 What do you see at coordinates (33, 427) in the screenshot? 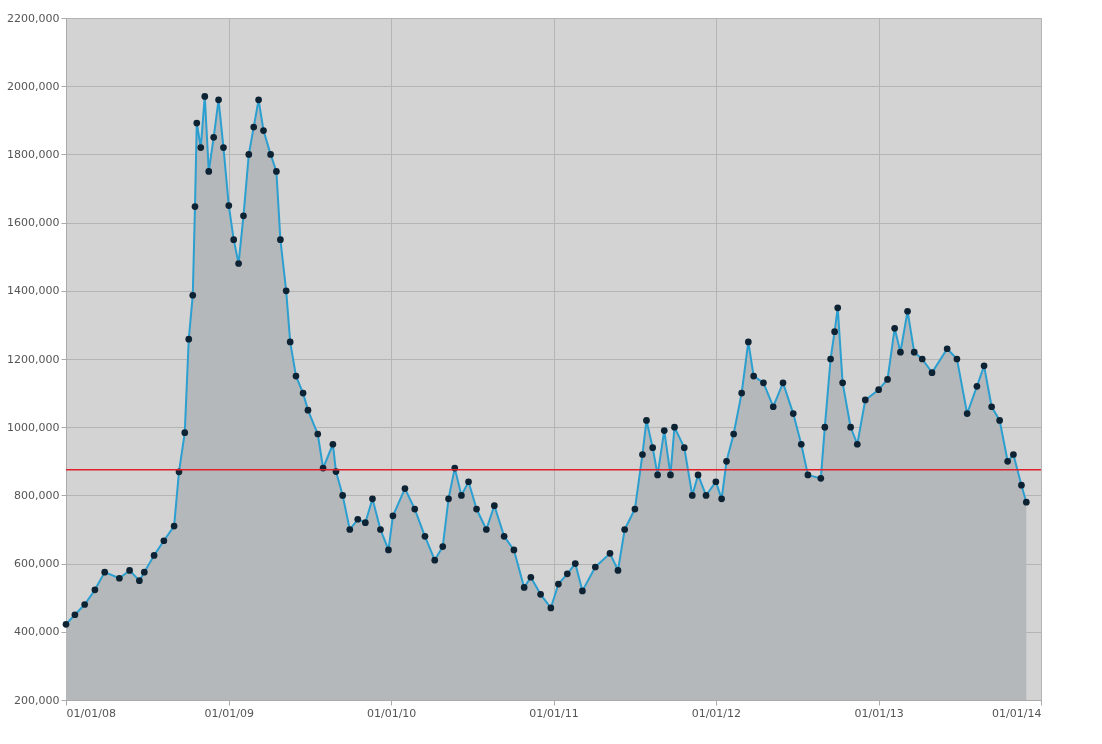
I see `y-tick-label: 1000,000` at bounding box center [33, 427].